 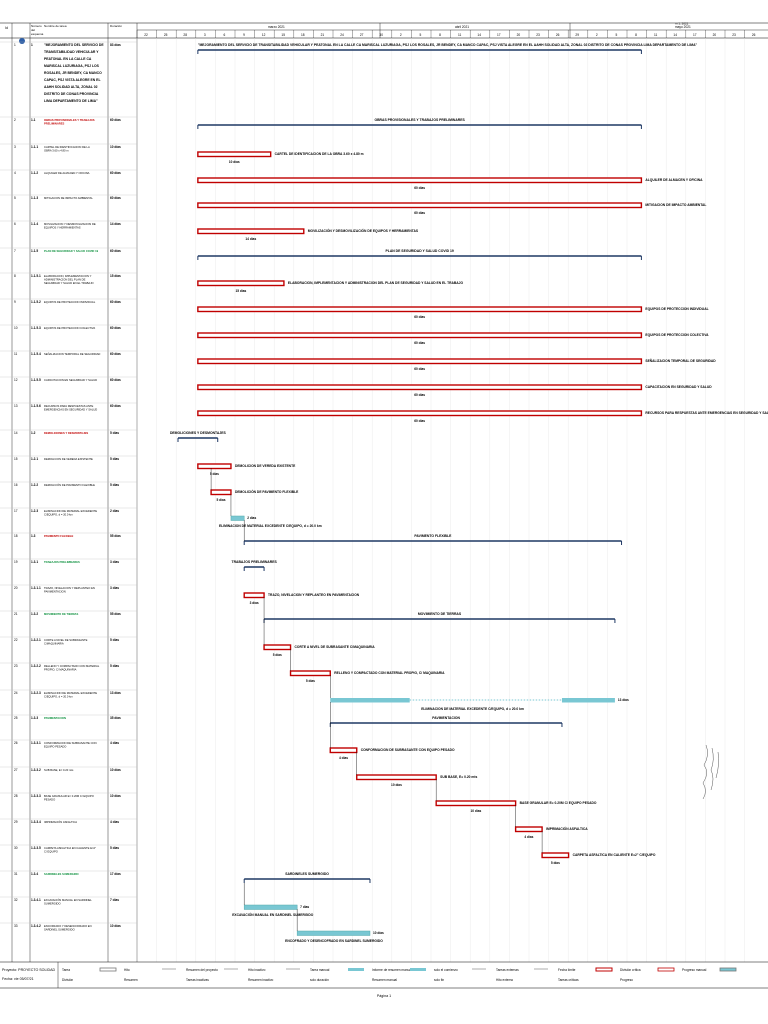 I want to click on day-label: 25, so click(x=166, y=35).